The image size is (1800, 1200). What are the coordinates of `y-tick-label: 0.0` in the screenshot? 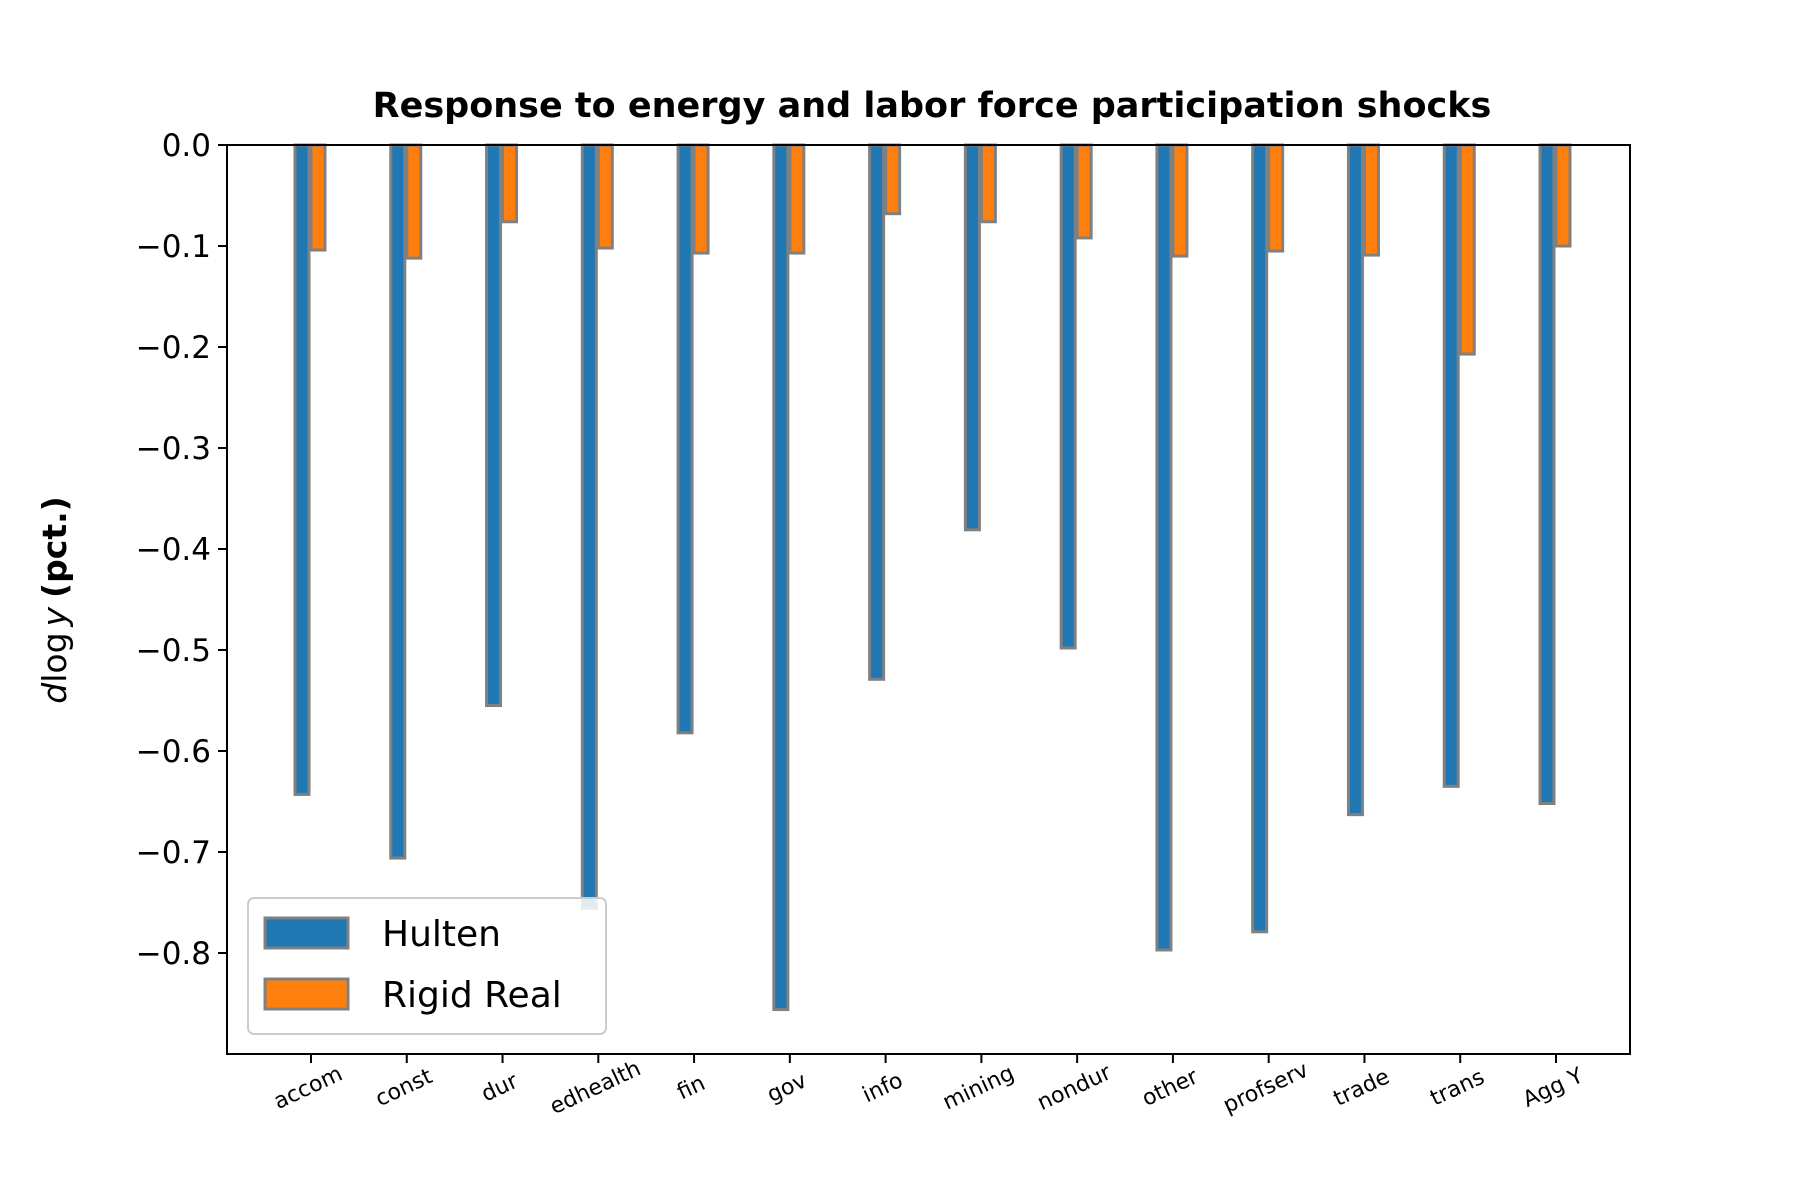 It's located at (186, 146).